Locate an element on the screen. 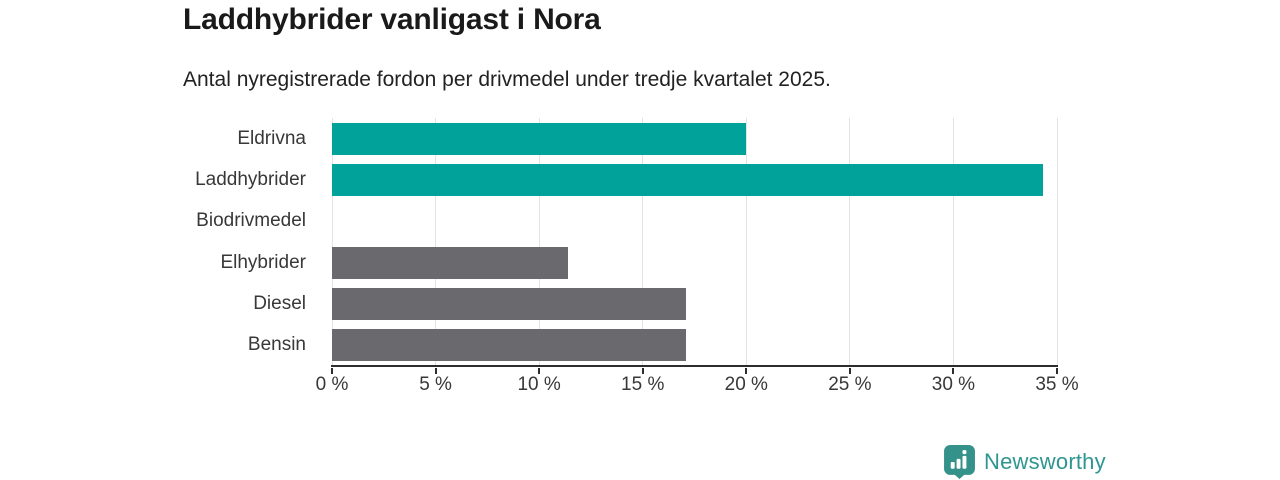 The image size is (1280, 480). category-label: Diesel is located at coordinates (279, 303).